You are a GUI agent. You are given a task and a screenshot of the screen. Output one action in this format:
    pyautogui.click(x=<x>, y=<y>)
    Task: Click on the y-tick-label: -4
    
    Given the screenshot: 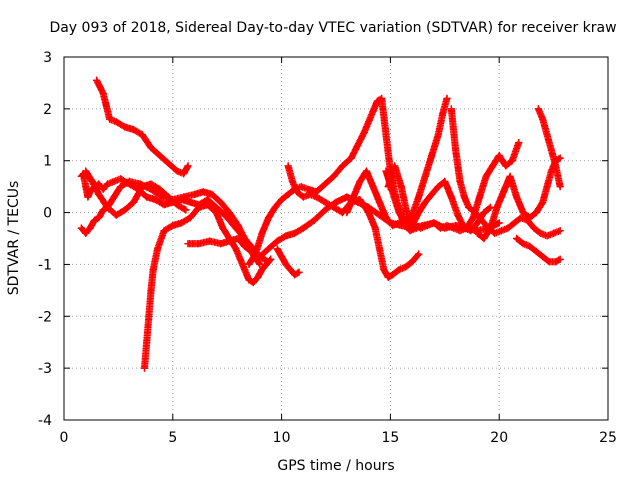 What is the action you would take?
    pyautogui.click(x=45, y=421)
    